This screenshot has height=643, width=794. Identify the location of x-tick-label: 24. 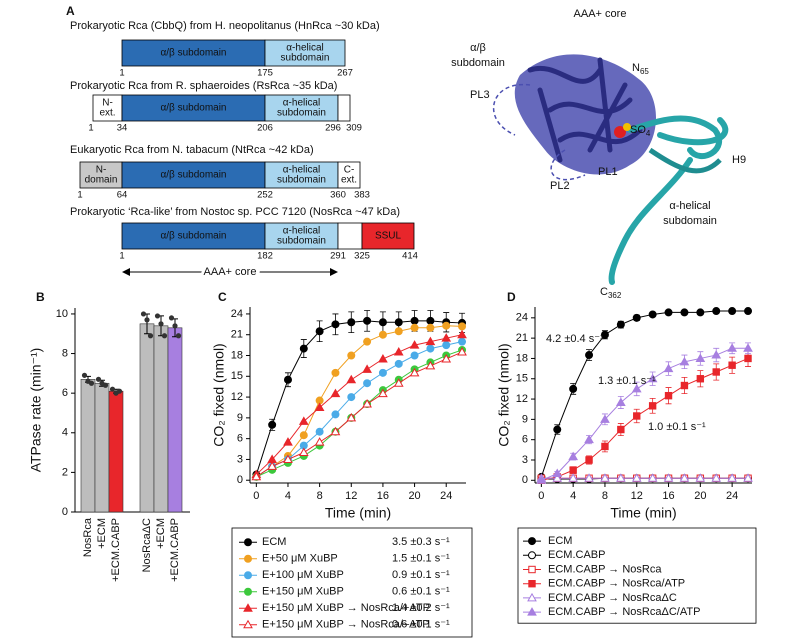
(446, 496).